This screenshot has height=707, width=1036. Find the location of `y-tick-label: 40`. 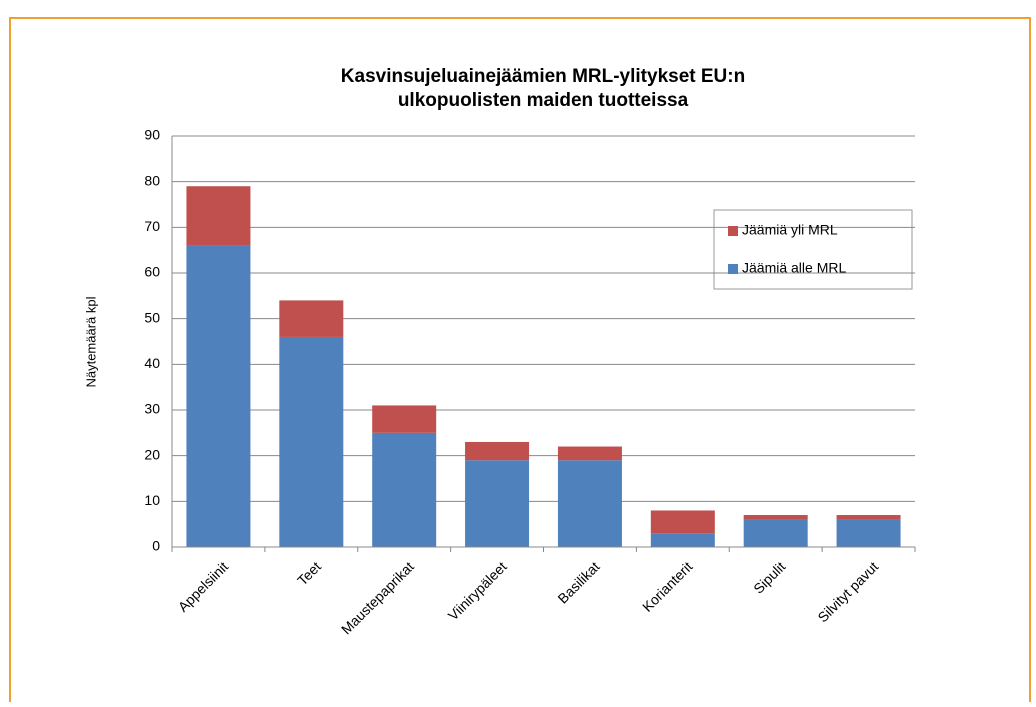

y-tick-label: 40 is located at coordinates (152, 363).